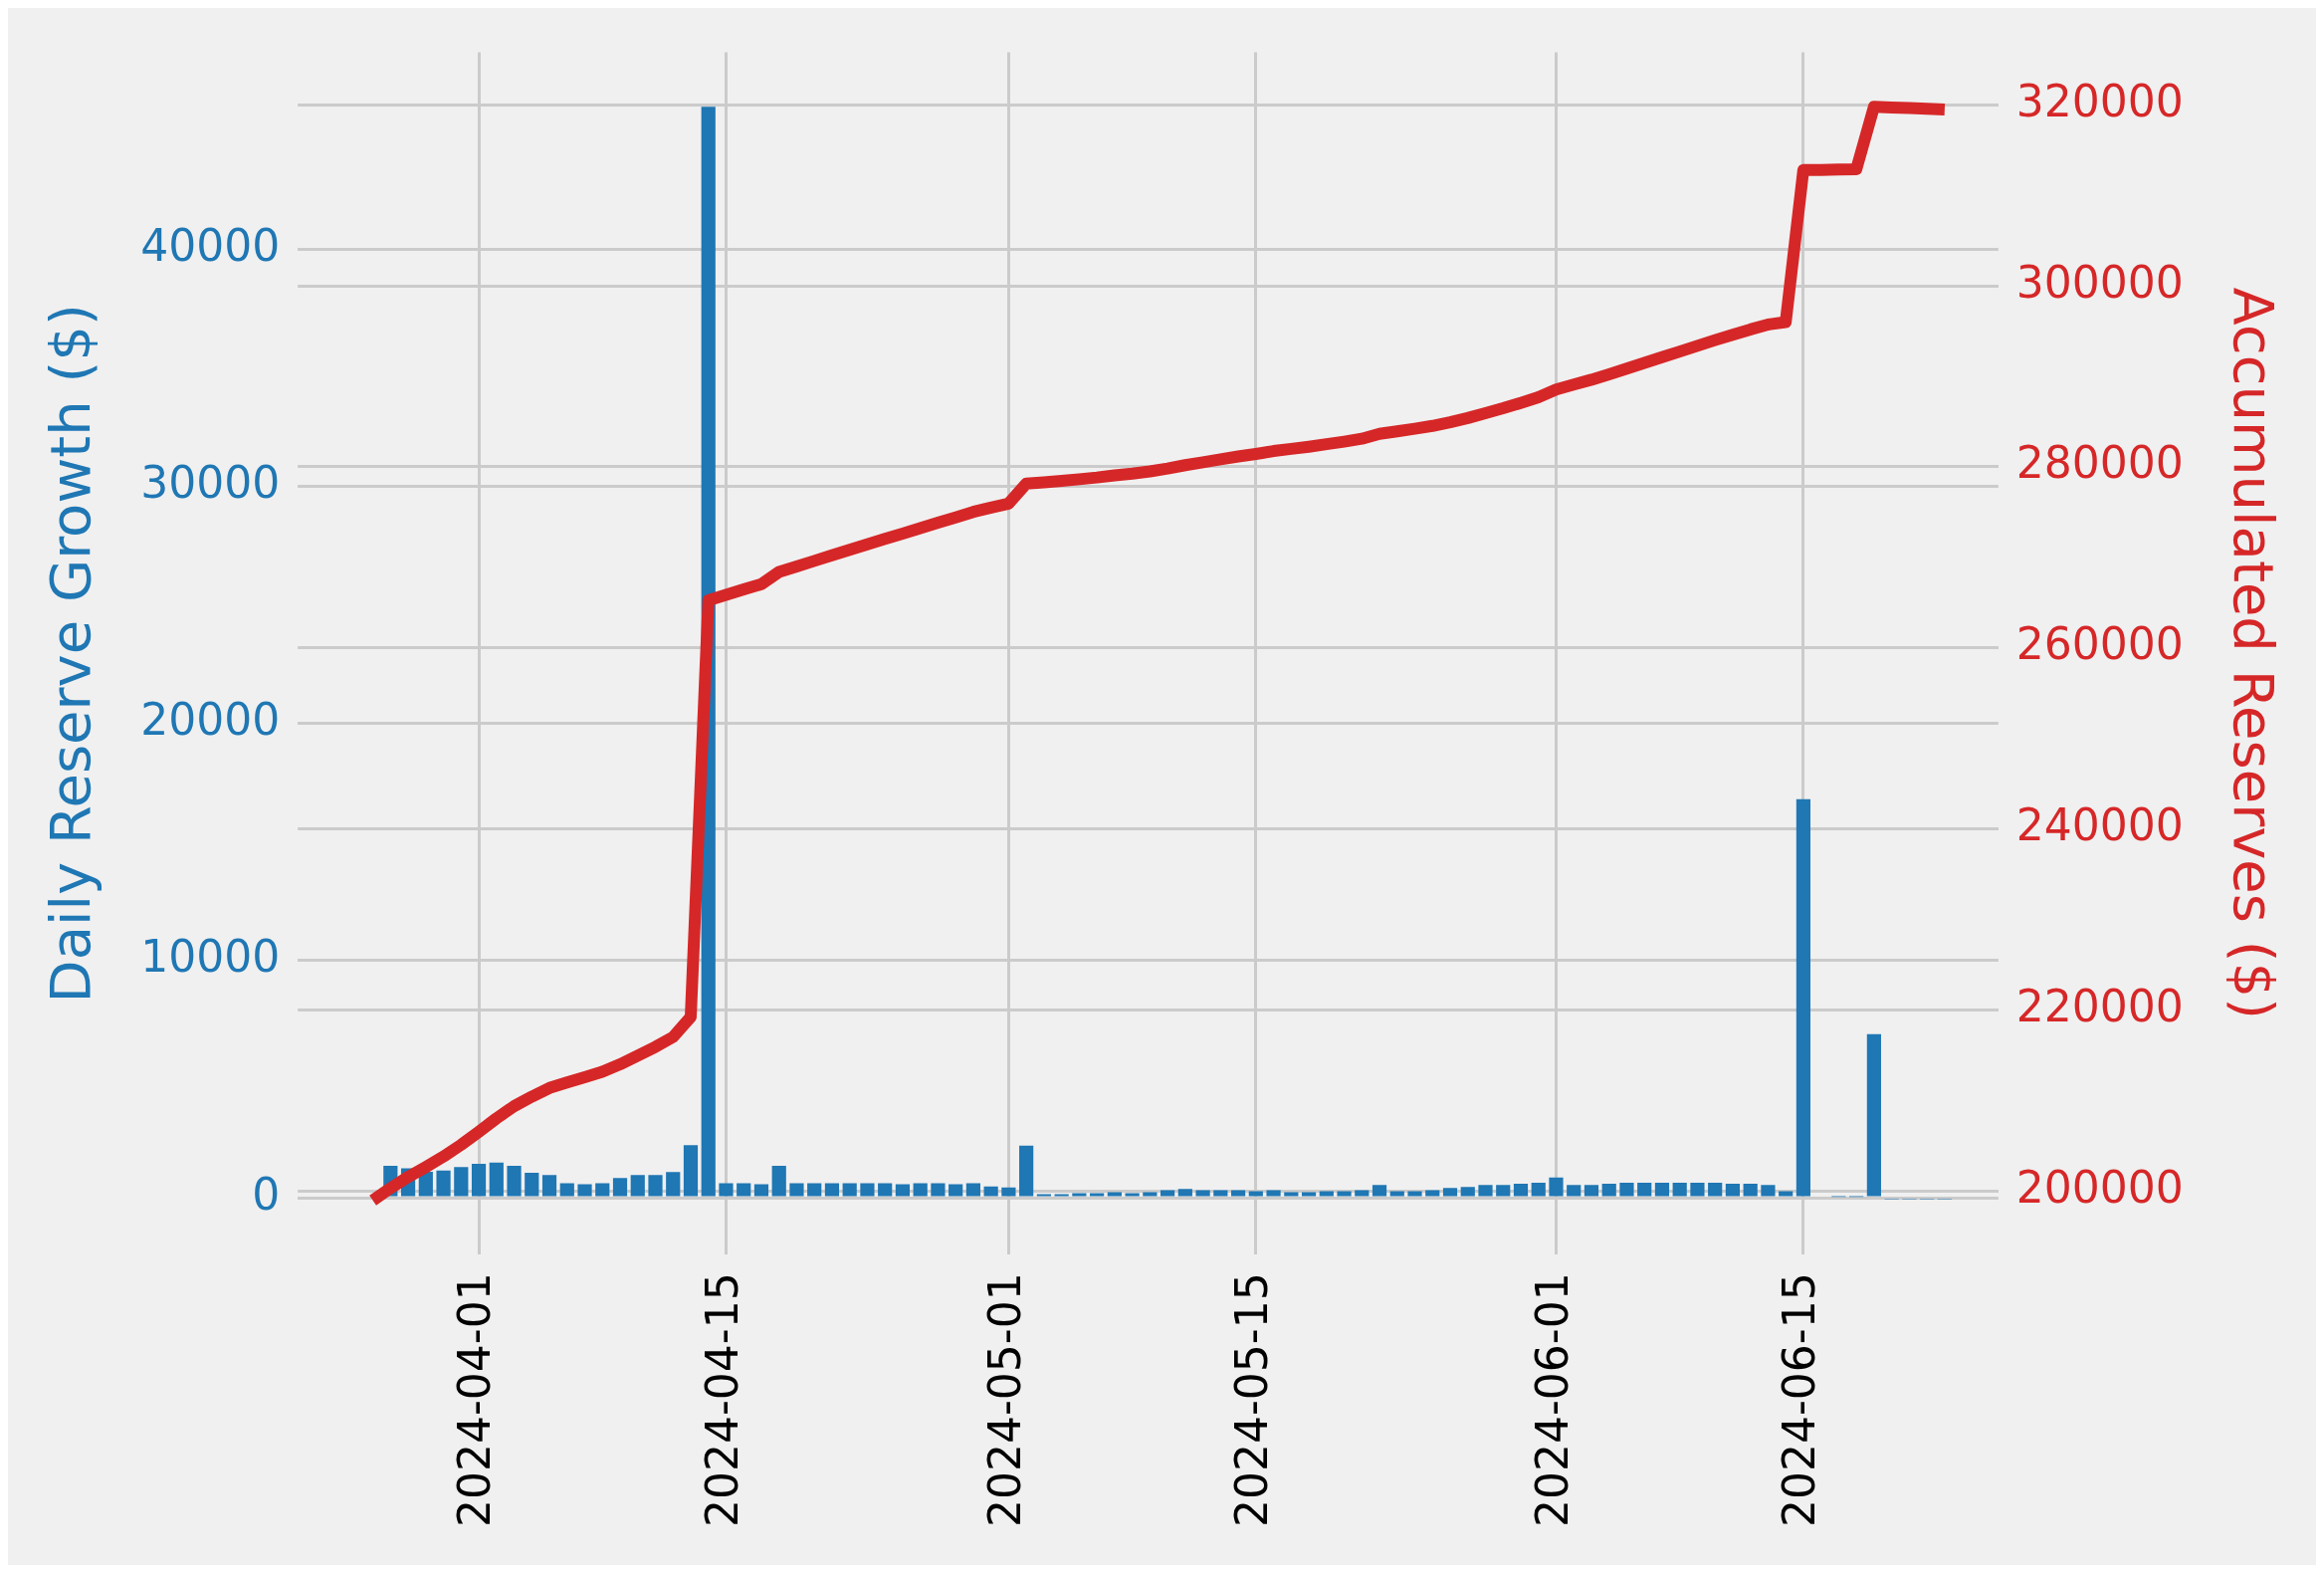 The width and height of the screenshot is (2324, 1573). I want to click on y-axis-title: Daily Reserve Growth ($), so click(71, 654).